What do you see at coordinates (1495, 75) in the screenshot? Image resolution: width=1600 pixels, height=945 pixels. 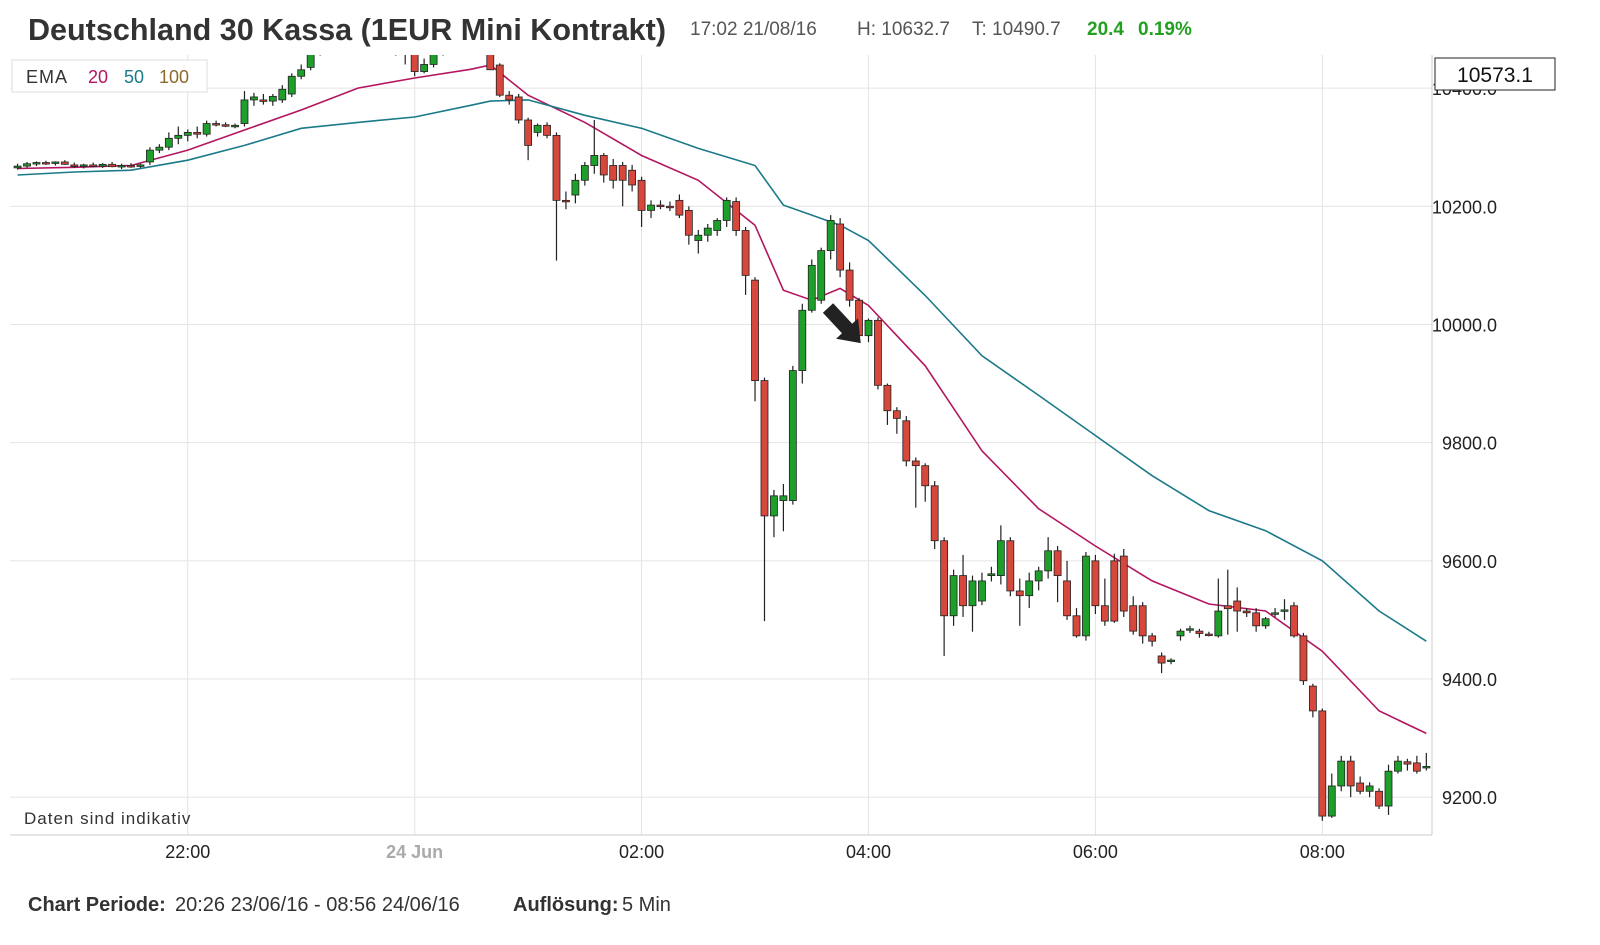 I see `last-price: 10573.1` at bounding box center [1495, 75].